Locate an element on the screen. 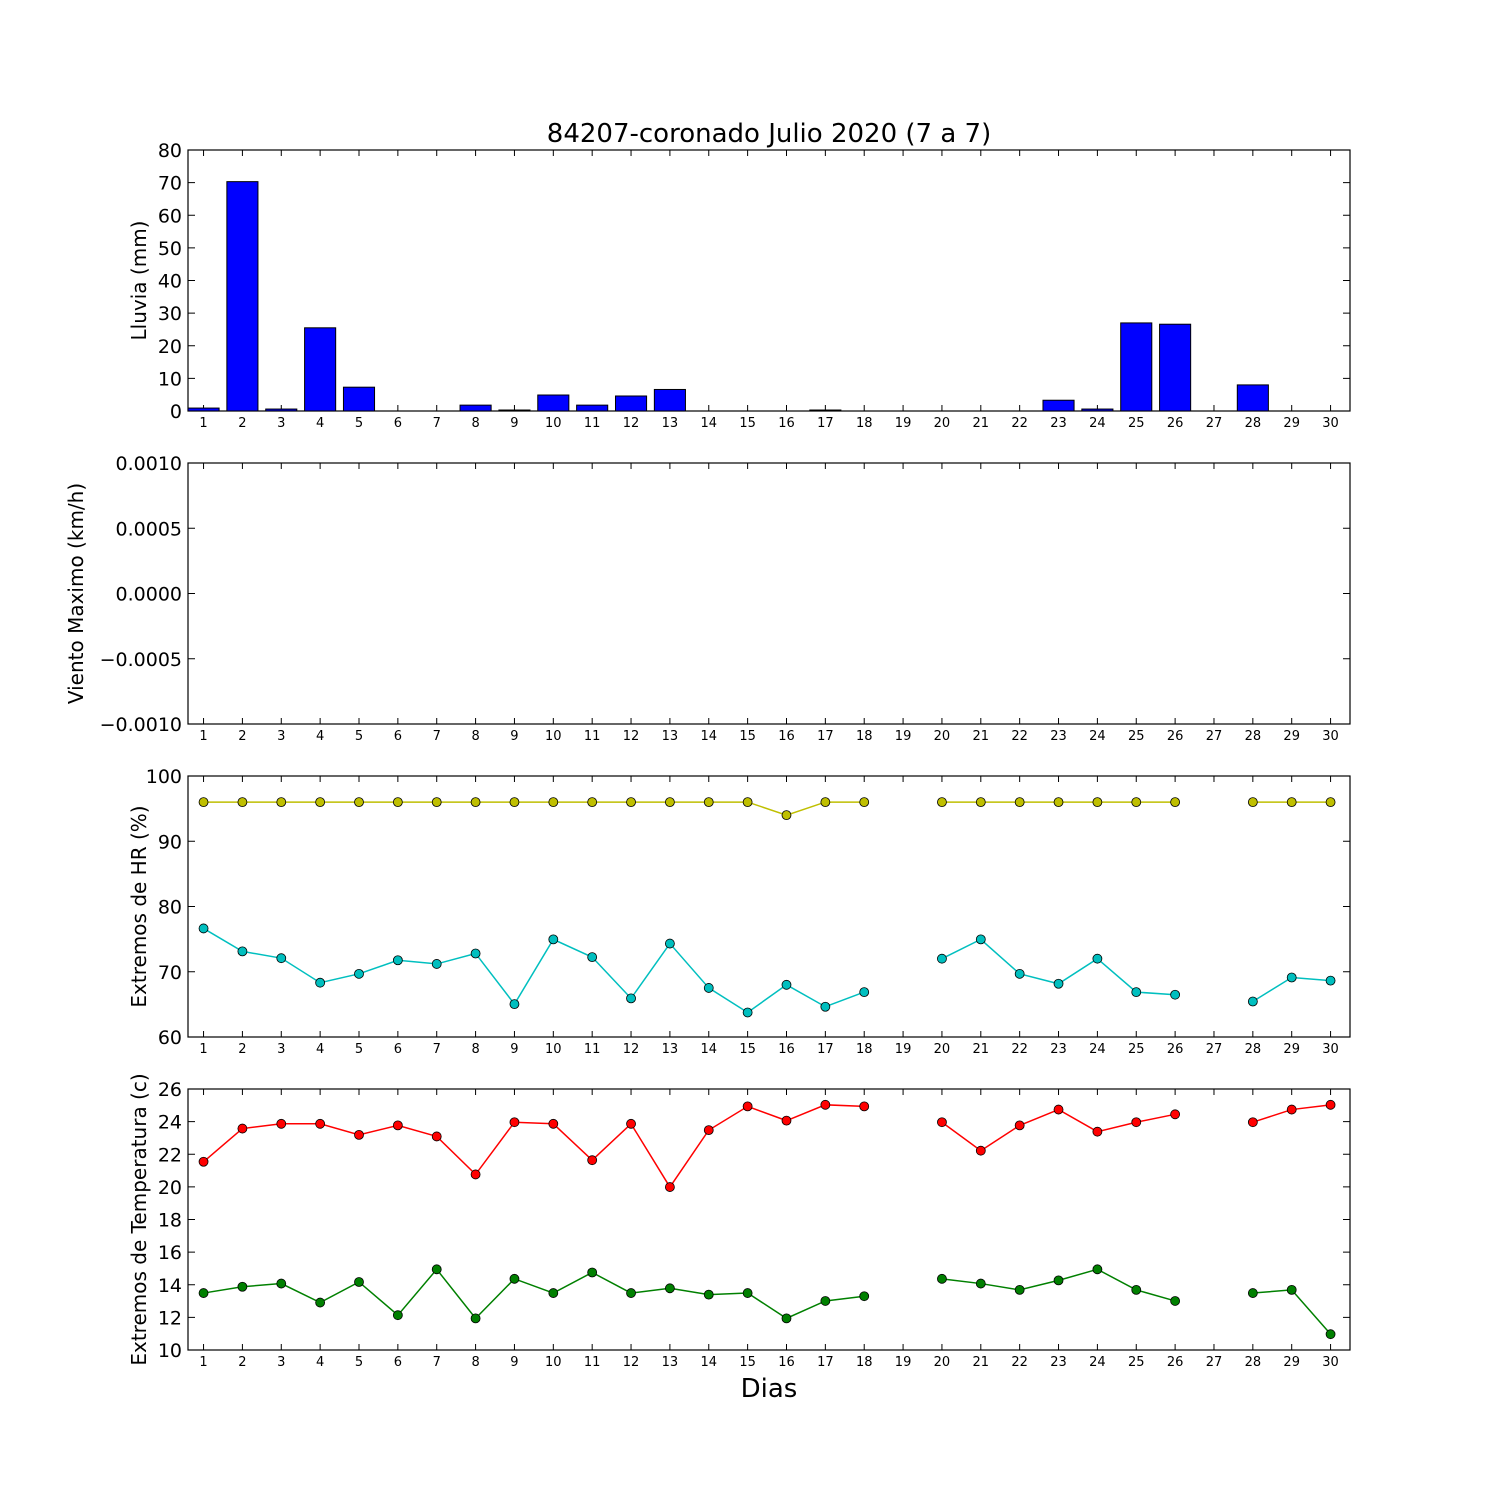 Image resolution: width=1500 pixels, height=1500 pixels. humidity-xtick-label: 24 is located at coordinates (1097, 1049).